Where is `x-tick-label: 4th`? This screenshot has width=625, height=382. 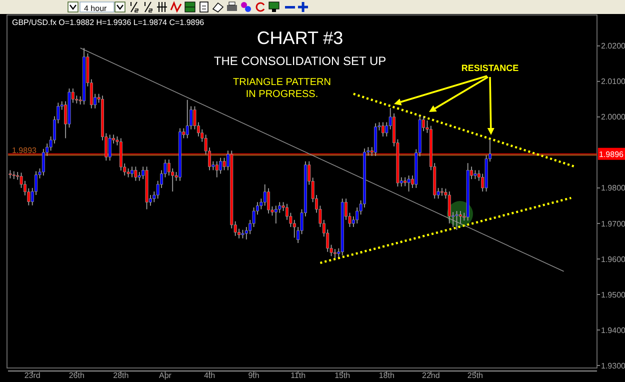 x-tick-label: 4th is located at coordinates (210, 375).